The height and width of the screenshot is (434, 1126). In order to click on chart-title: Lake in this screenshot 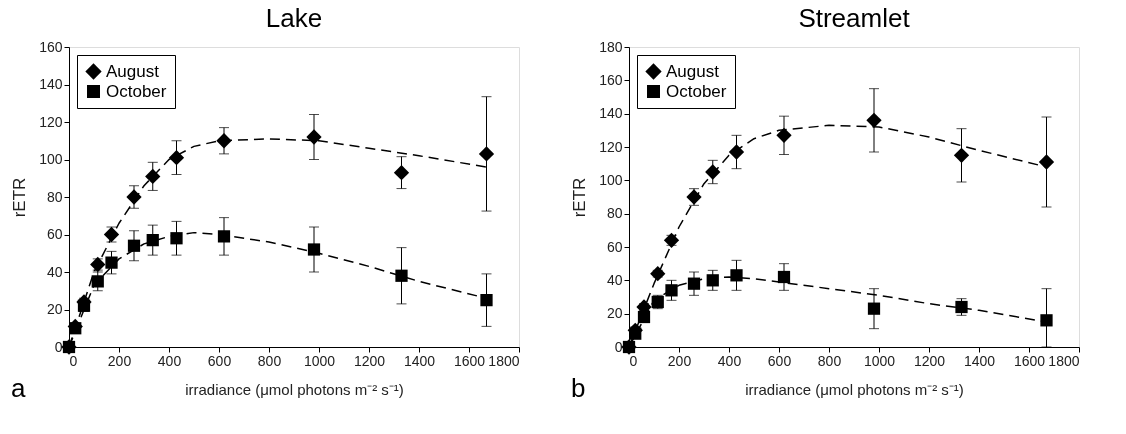, I will do `click(294, 18)`.